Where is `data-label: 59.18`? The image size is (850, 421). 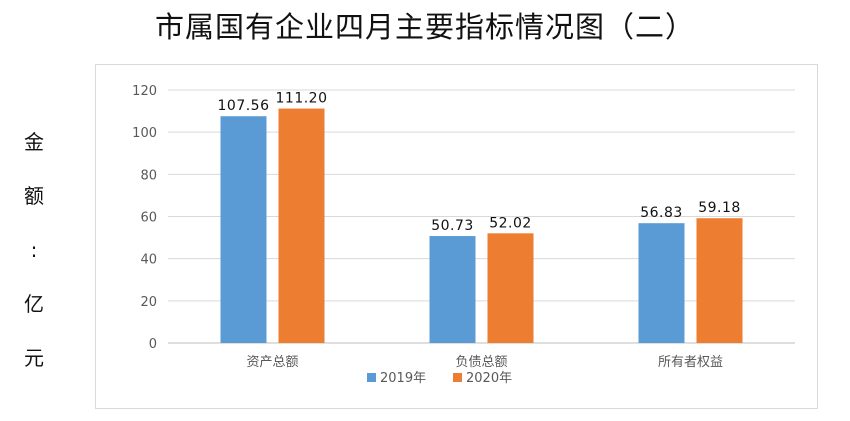
data-label: 59.18 is located at coordinates (719, 208).